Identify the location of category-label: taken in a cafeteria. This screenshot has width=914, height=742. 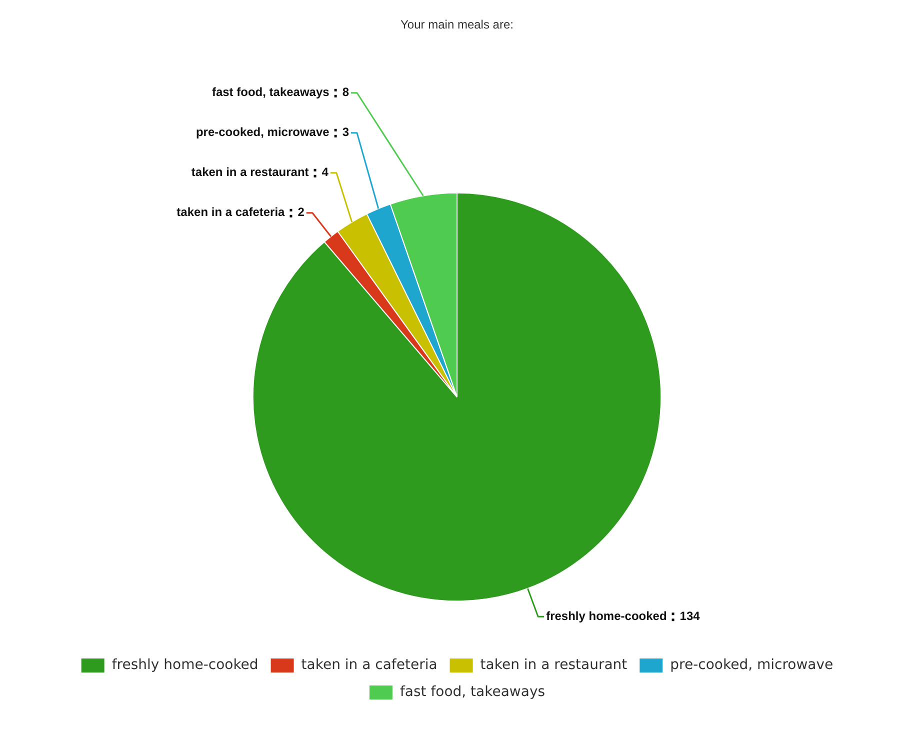
(230, 212).